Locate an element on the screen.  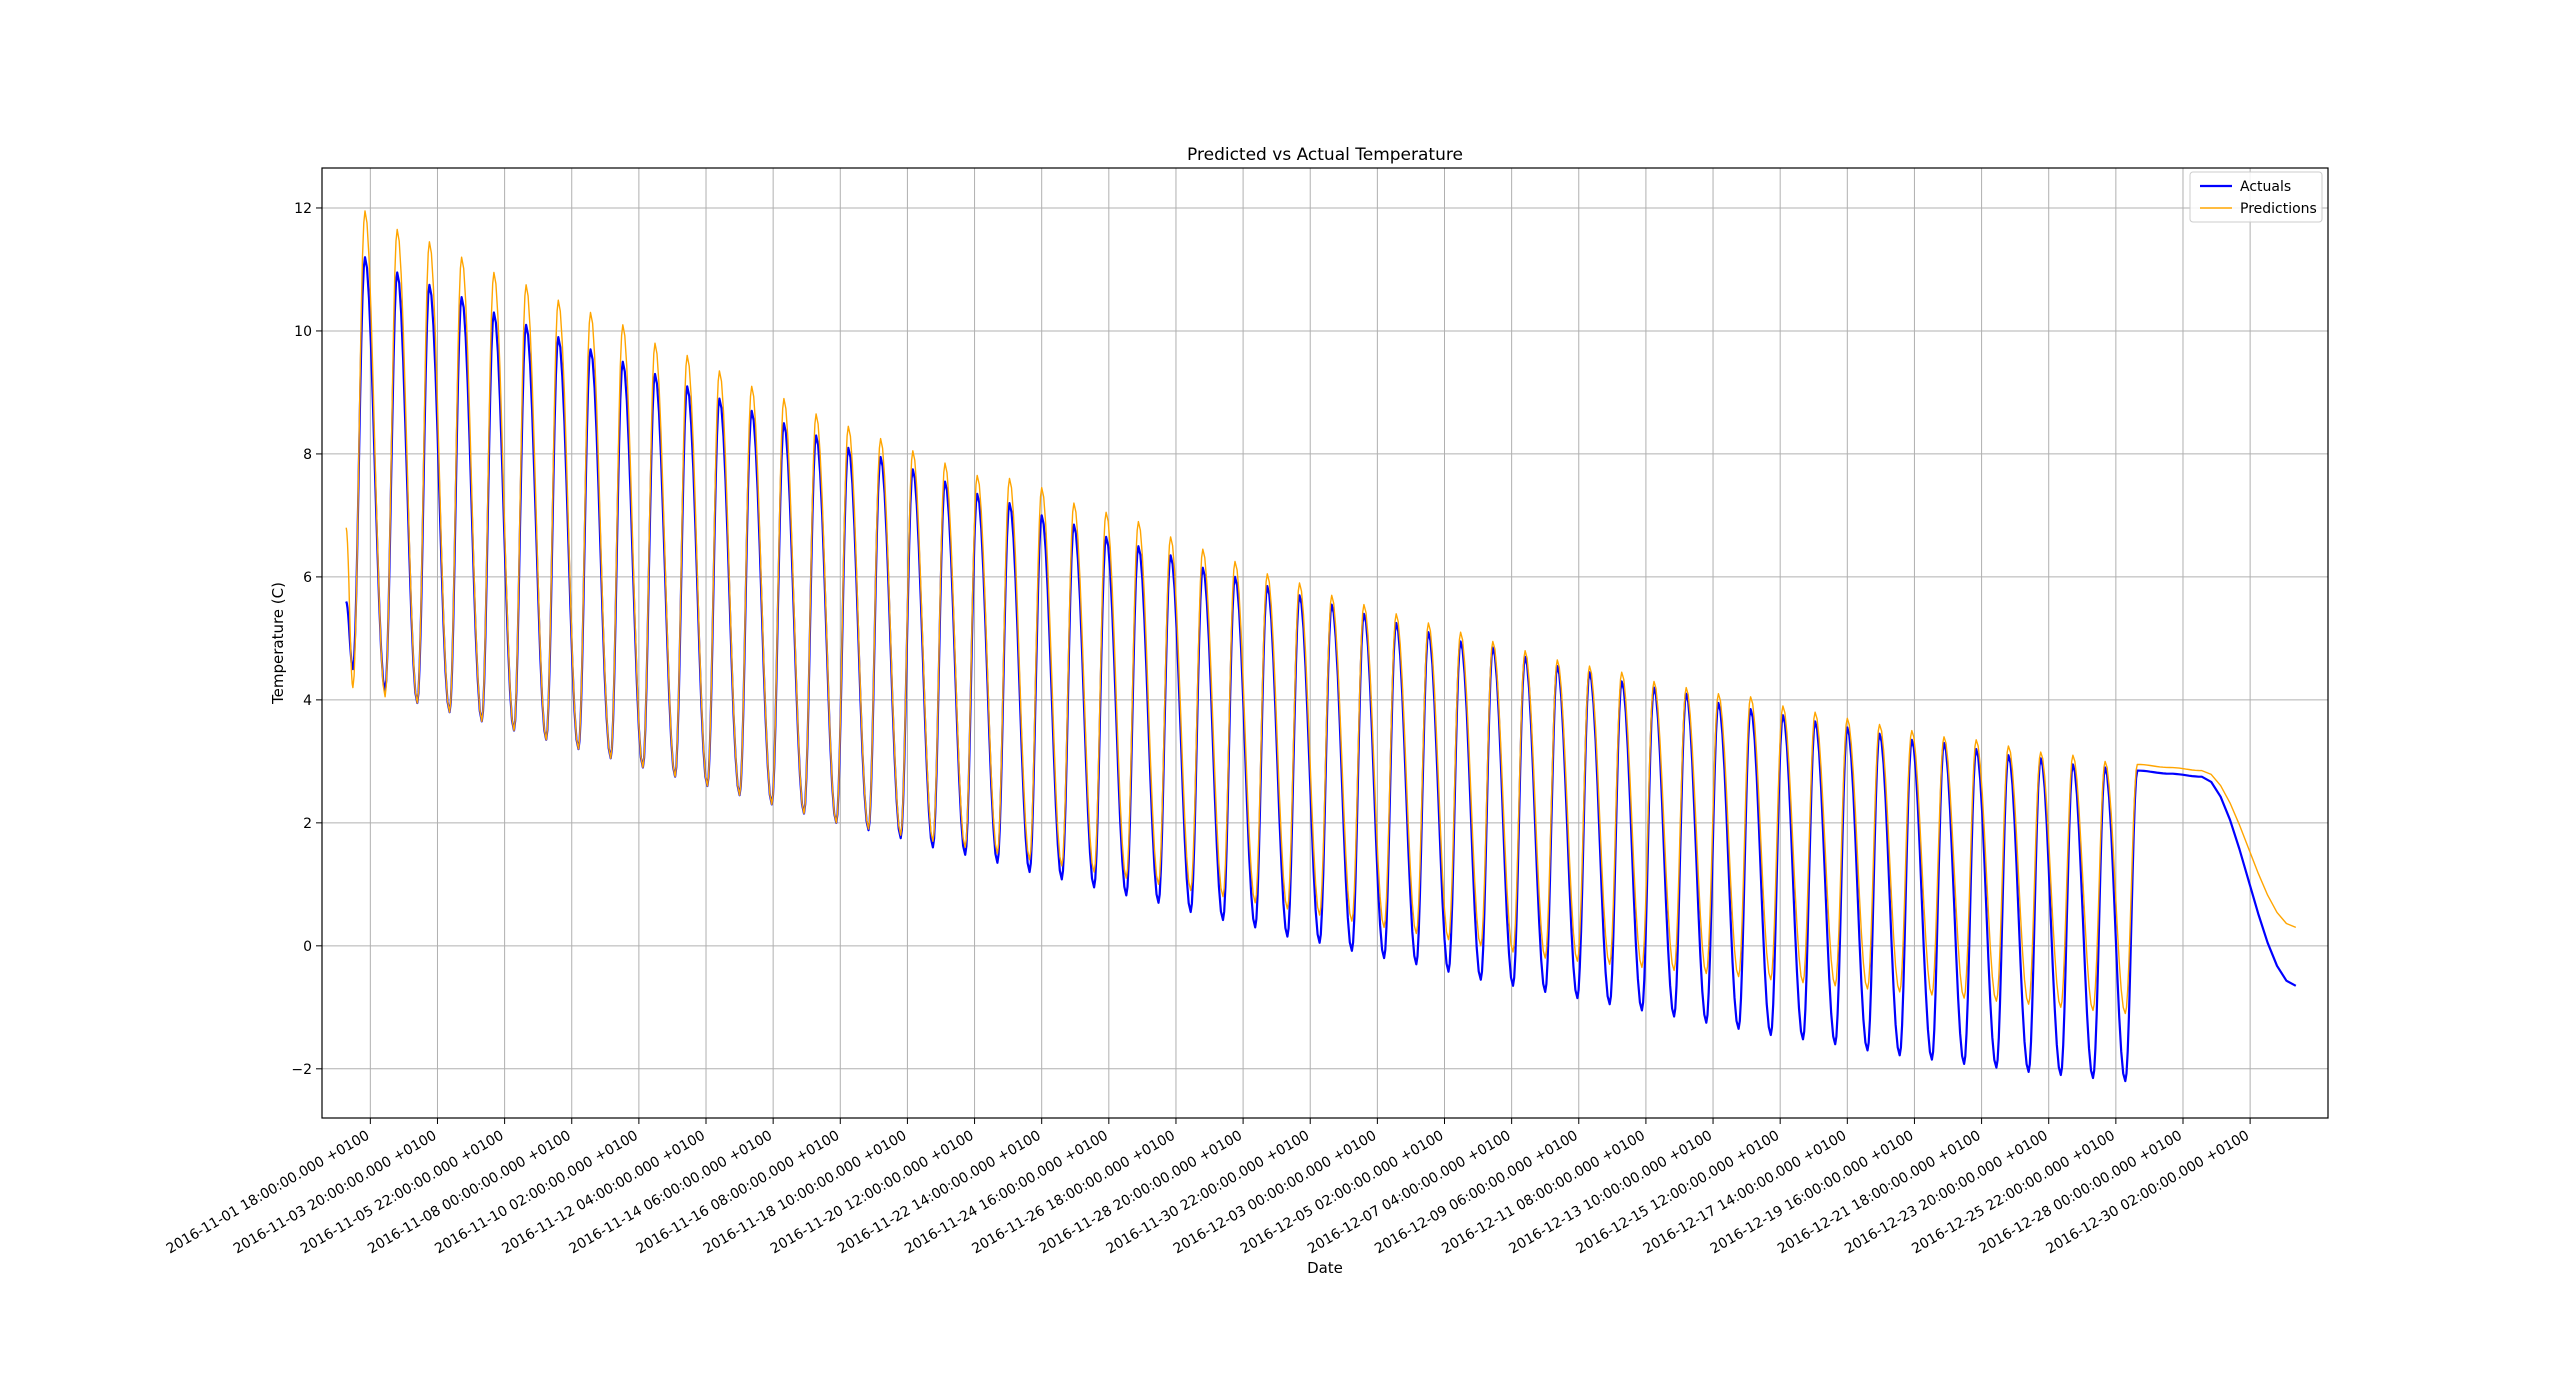
x-axis-title: Date is located at coordinates (1325, 1268).